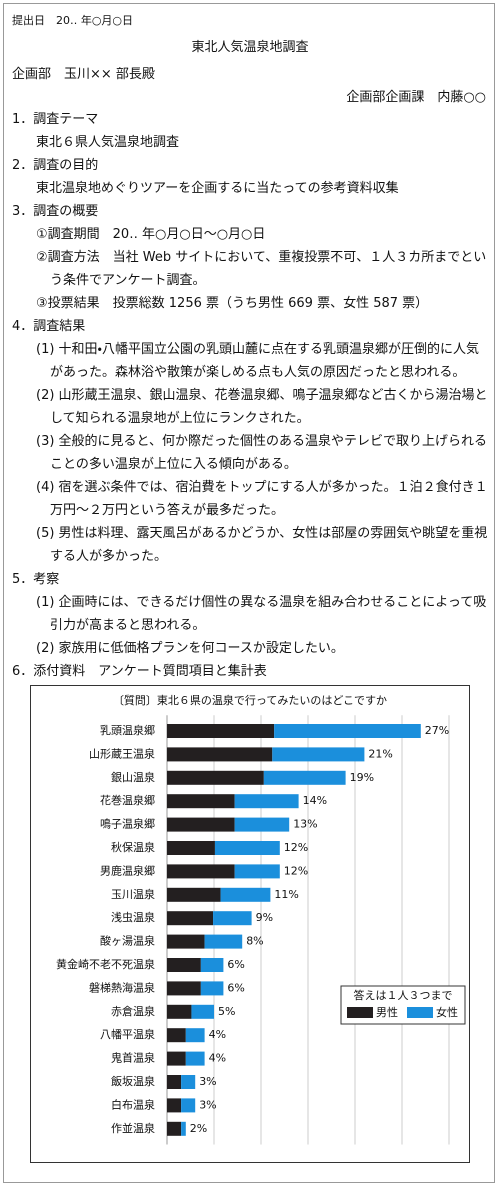  Describe the element at coordinates (139, 671) in the screenshot. I see `section-heading: 6．添付資料 アンケート質問項目と集計表` at that location.